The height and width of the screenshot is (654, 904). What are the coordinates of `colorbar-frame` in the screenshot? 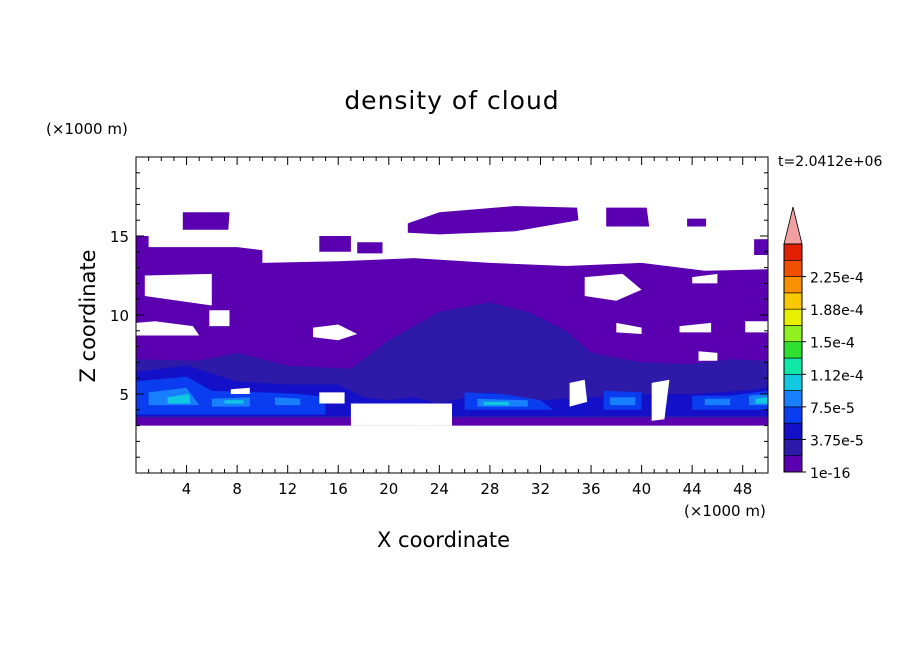 It's located at (793, 358).